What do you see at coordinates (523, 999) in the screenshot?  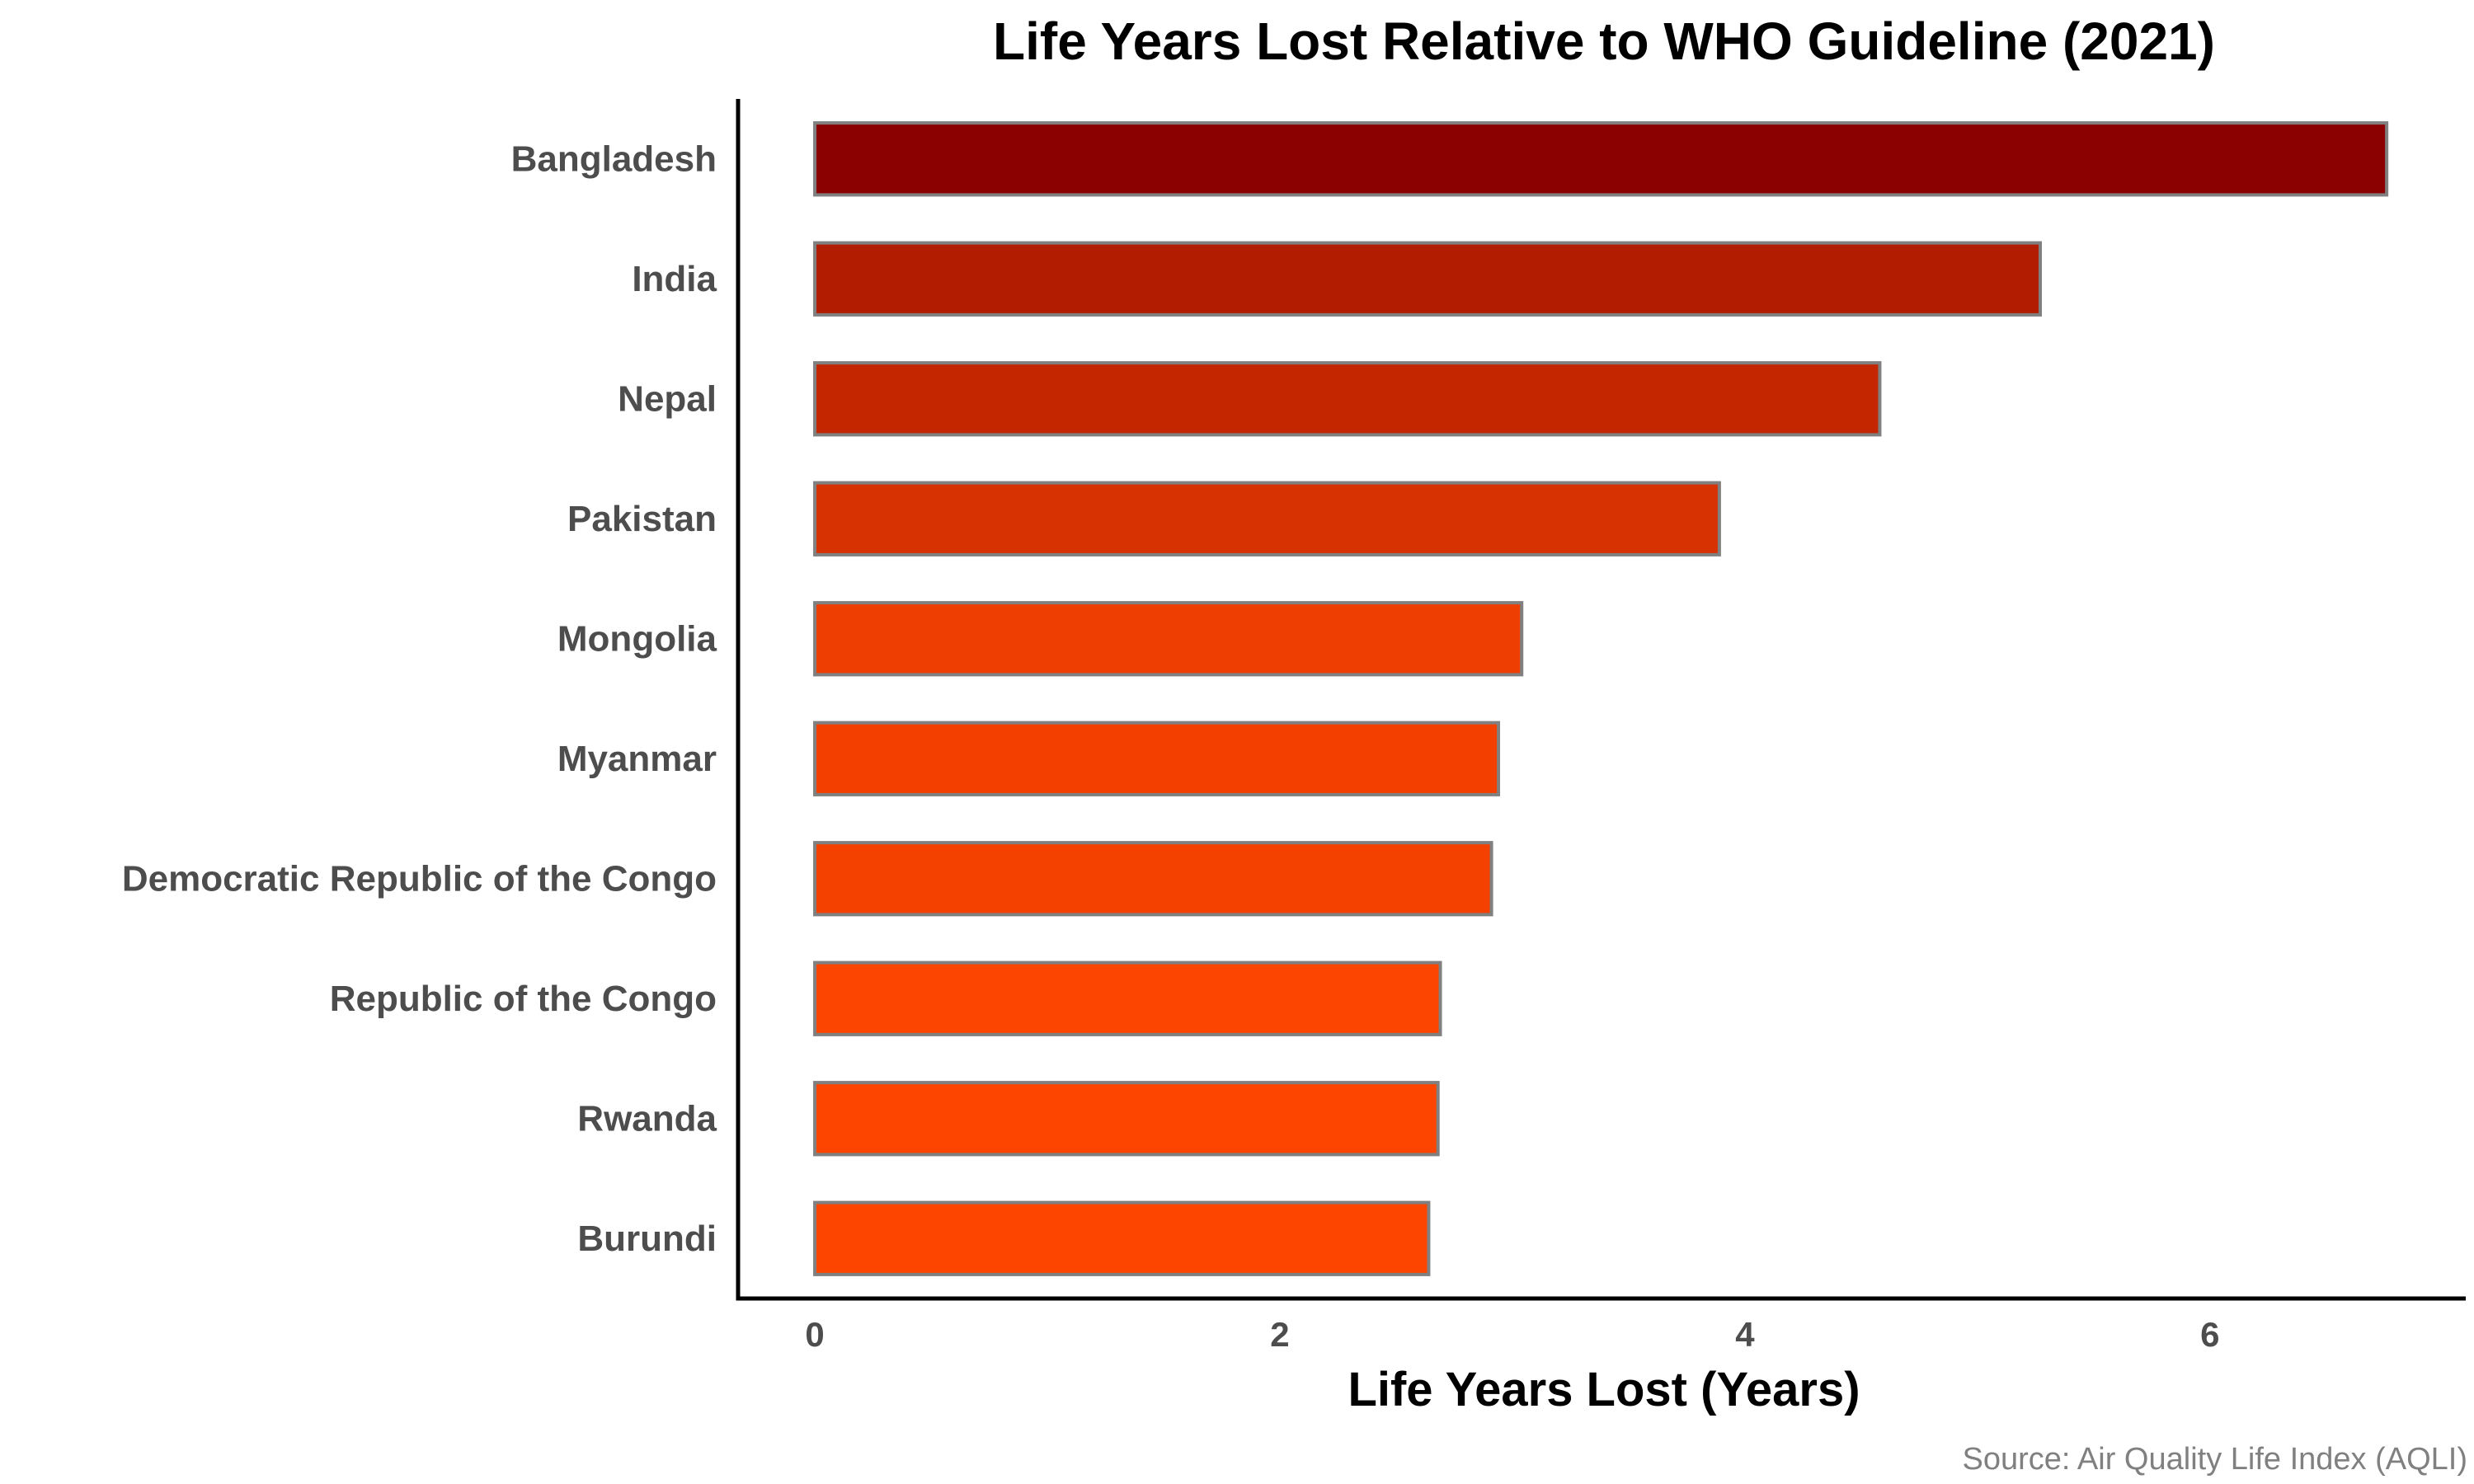 I see `y-tick-label: Republic of the Congo` at bounding box center [523, 999].